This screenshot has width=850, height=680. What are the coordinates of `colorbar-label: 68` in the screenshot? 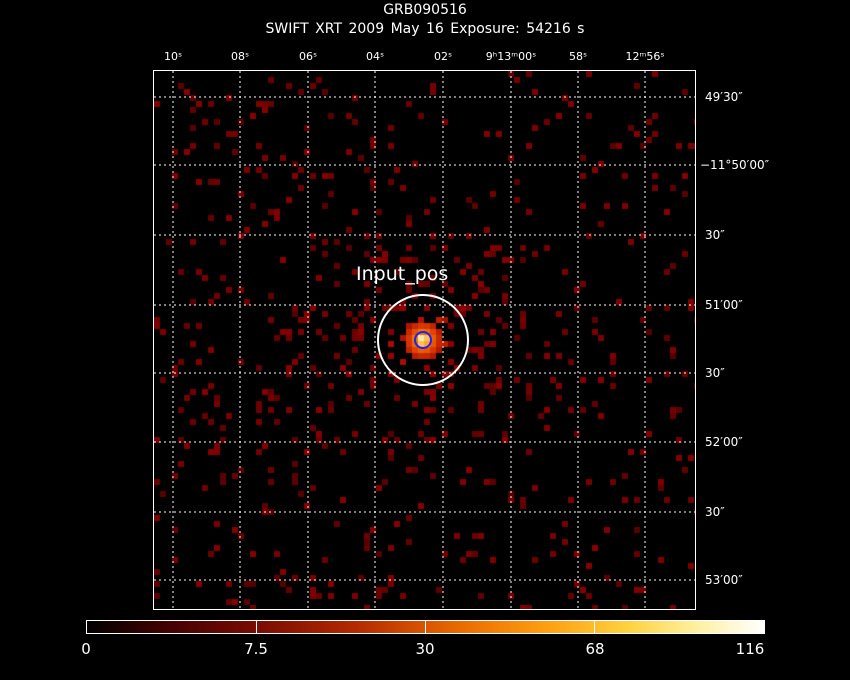 It's located at (595, 649).